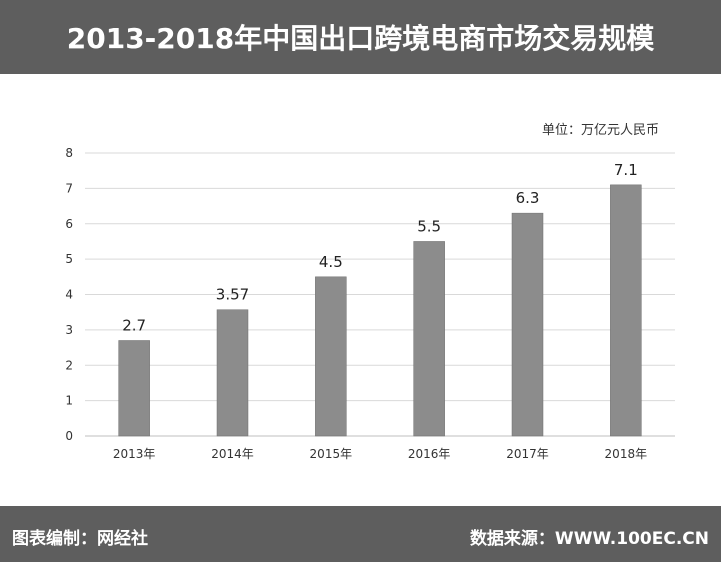 This screenshot has width=721, height=562. I want to click on y-tick-label: 1, so click(69, 401).